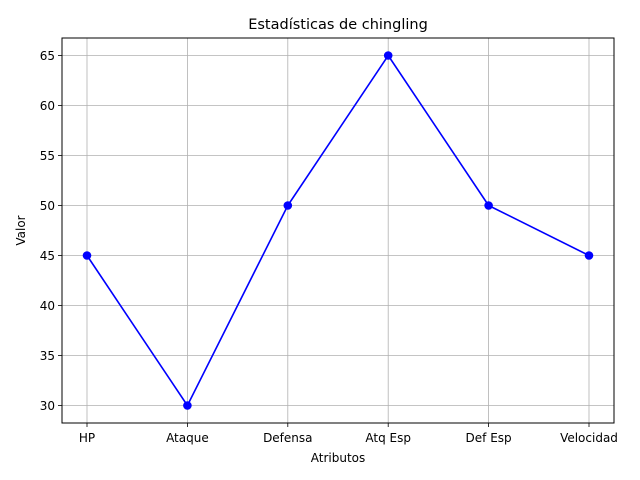 This screenshot has height=480, width=640. What do you see at coordinates (21, 230) in the screenshot?
I see `y-axis-label: Valor` at bounding box center [21, 230].